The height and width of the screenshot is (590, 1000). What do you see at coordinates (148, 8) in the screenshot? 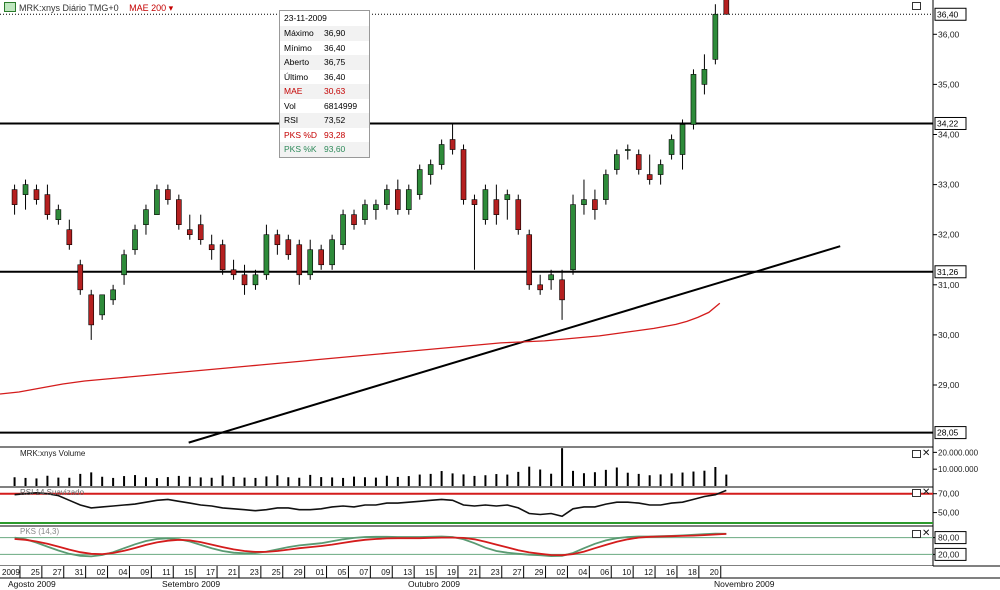
I see `mae-legend-label: MAE 200` at bounding box center [148, 8].